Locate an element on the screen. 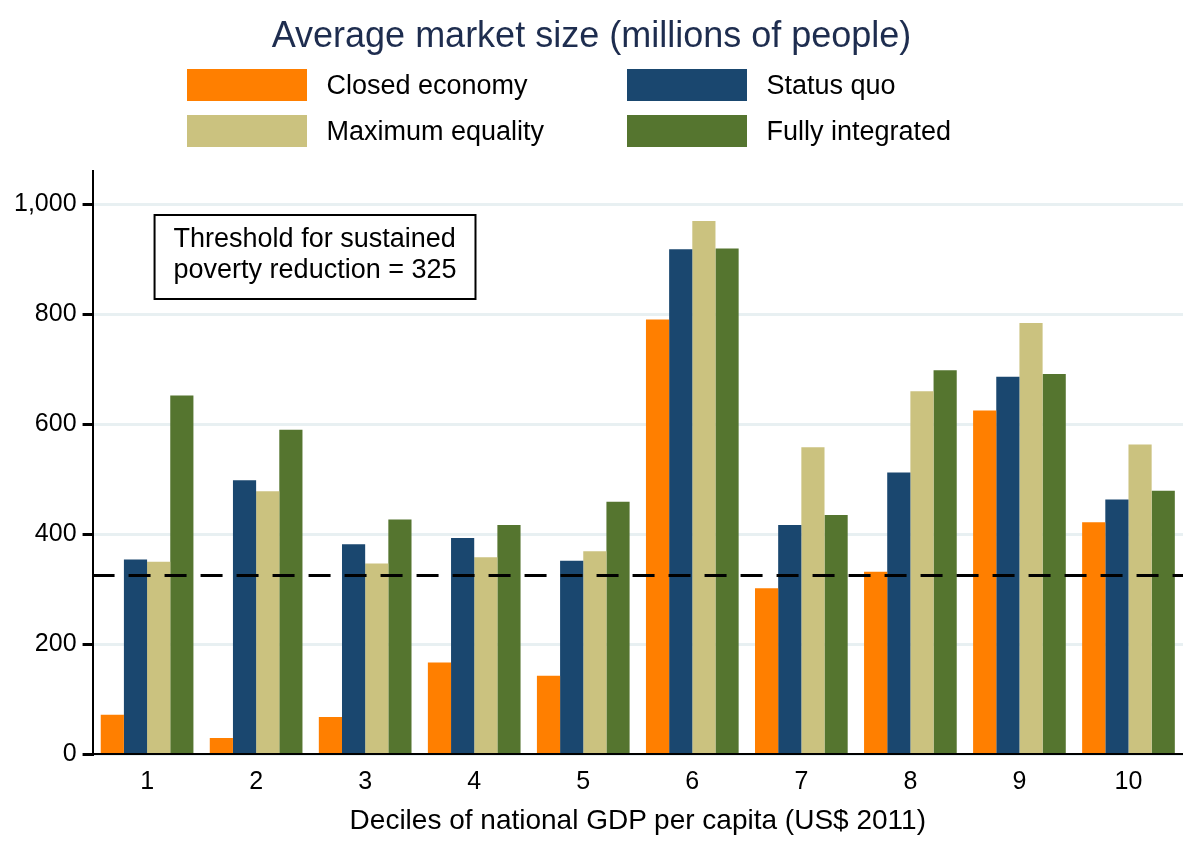  y-tick-label: 800 is located at coordinates (55, 311).